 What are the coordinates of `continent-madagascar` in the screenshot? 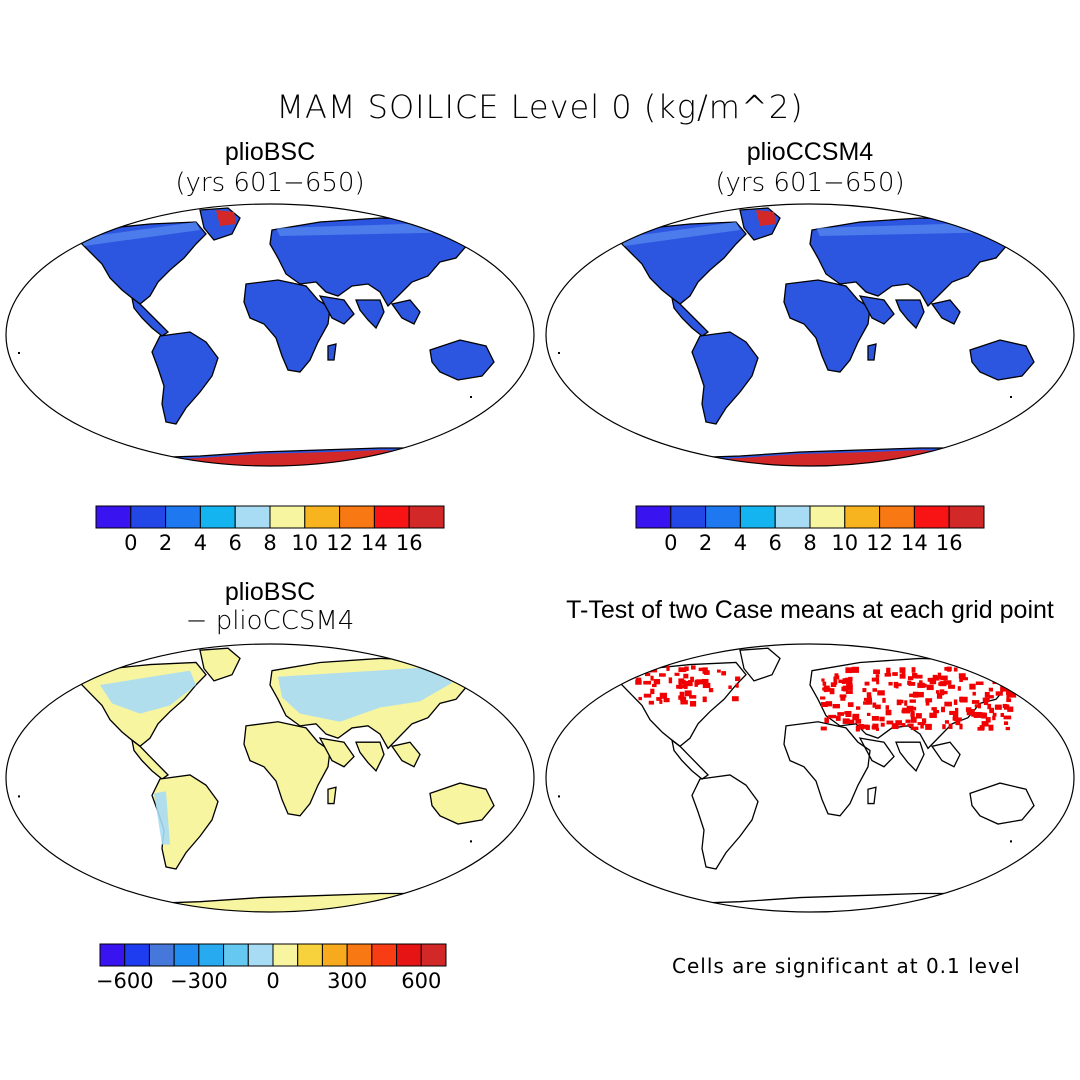 It's located at (872, 352).